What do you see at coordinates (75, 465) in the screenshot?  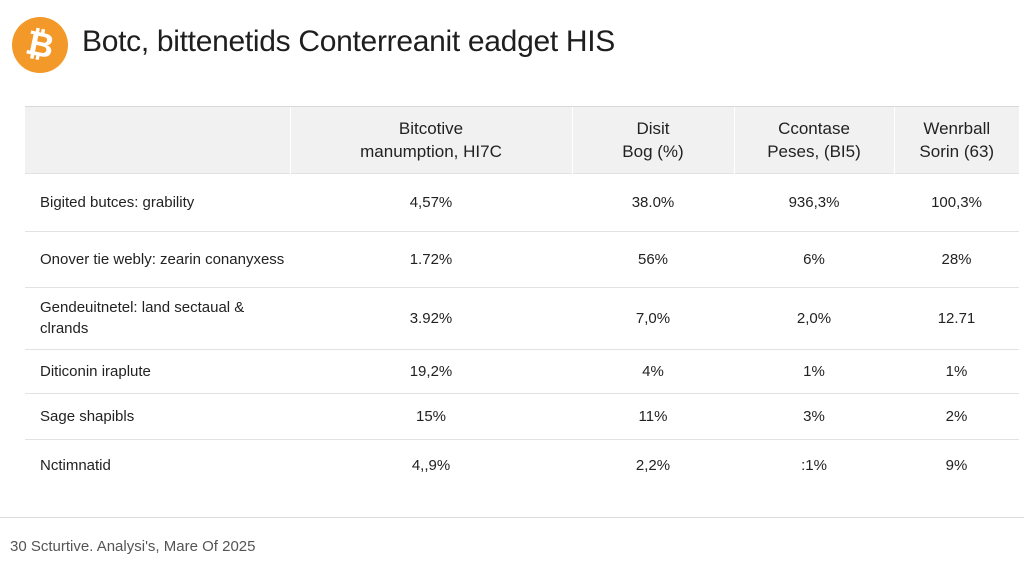 I see `row-label: Nctimnatid` at bounding box center [75, 465].